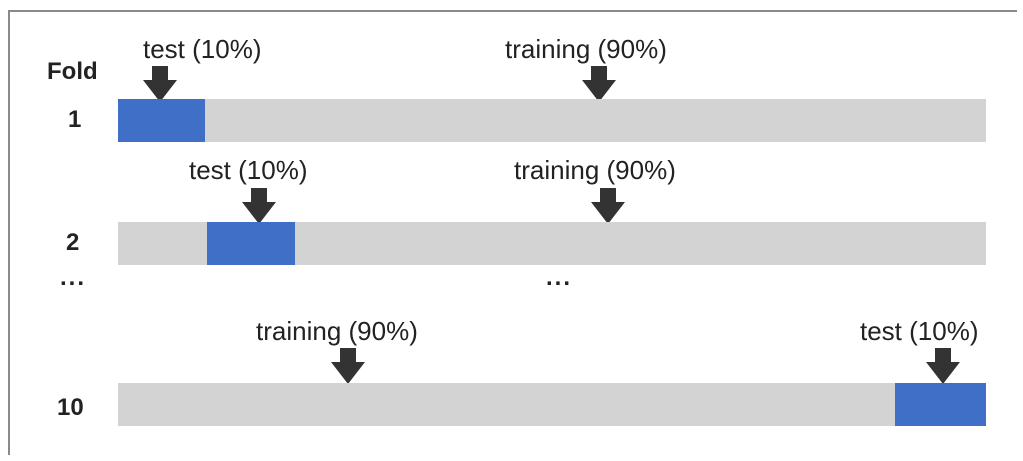 The image size is (1023, 461). I want to click on fold-header: Fold, so click(72, 71).